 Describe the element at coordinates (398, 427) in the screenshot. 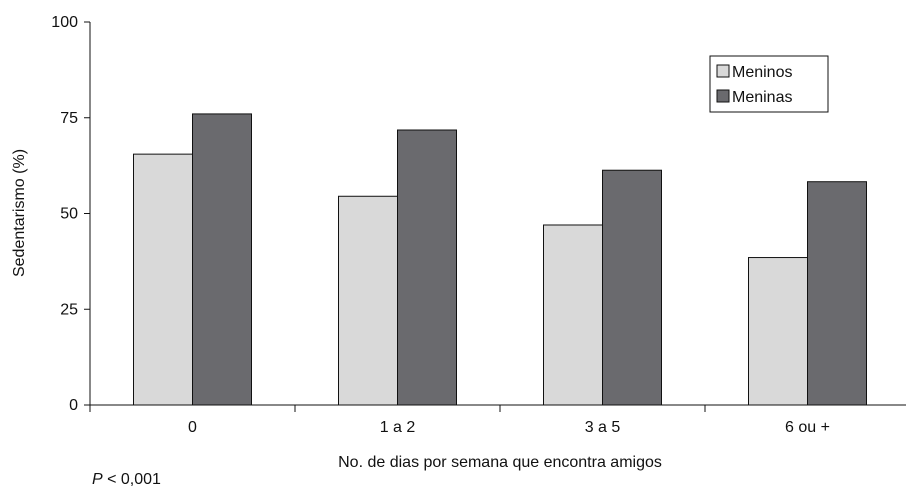

I see `x-category-label: 1 a 2` at that location.